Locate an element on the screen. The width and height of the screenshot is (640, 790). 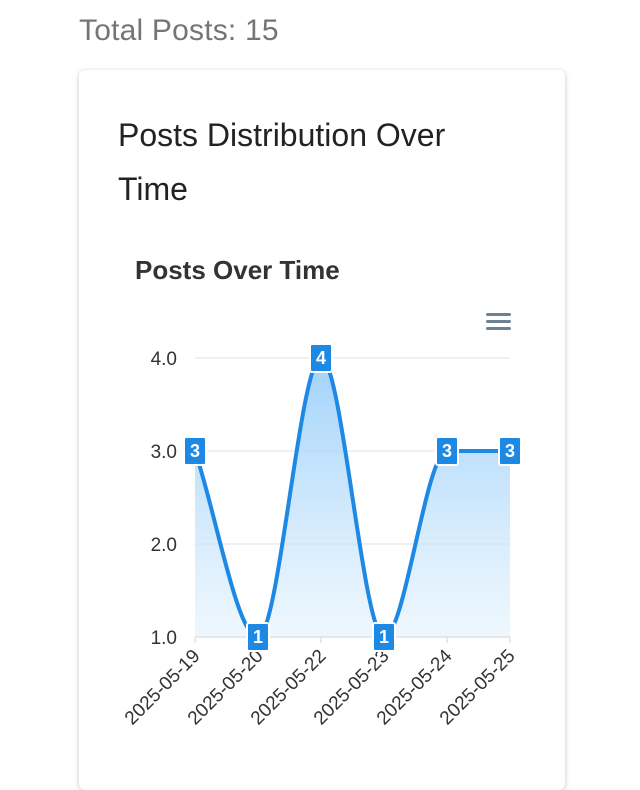
chart-title: Posts Over Time is located at coordinates (237, 270).